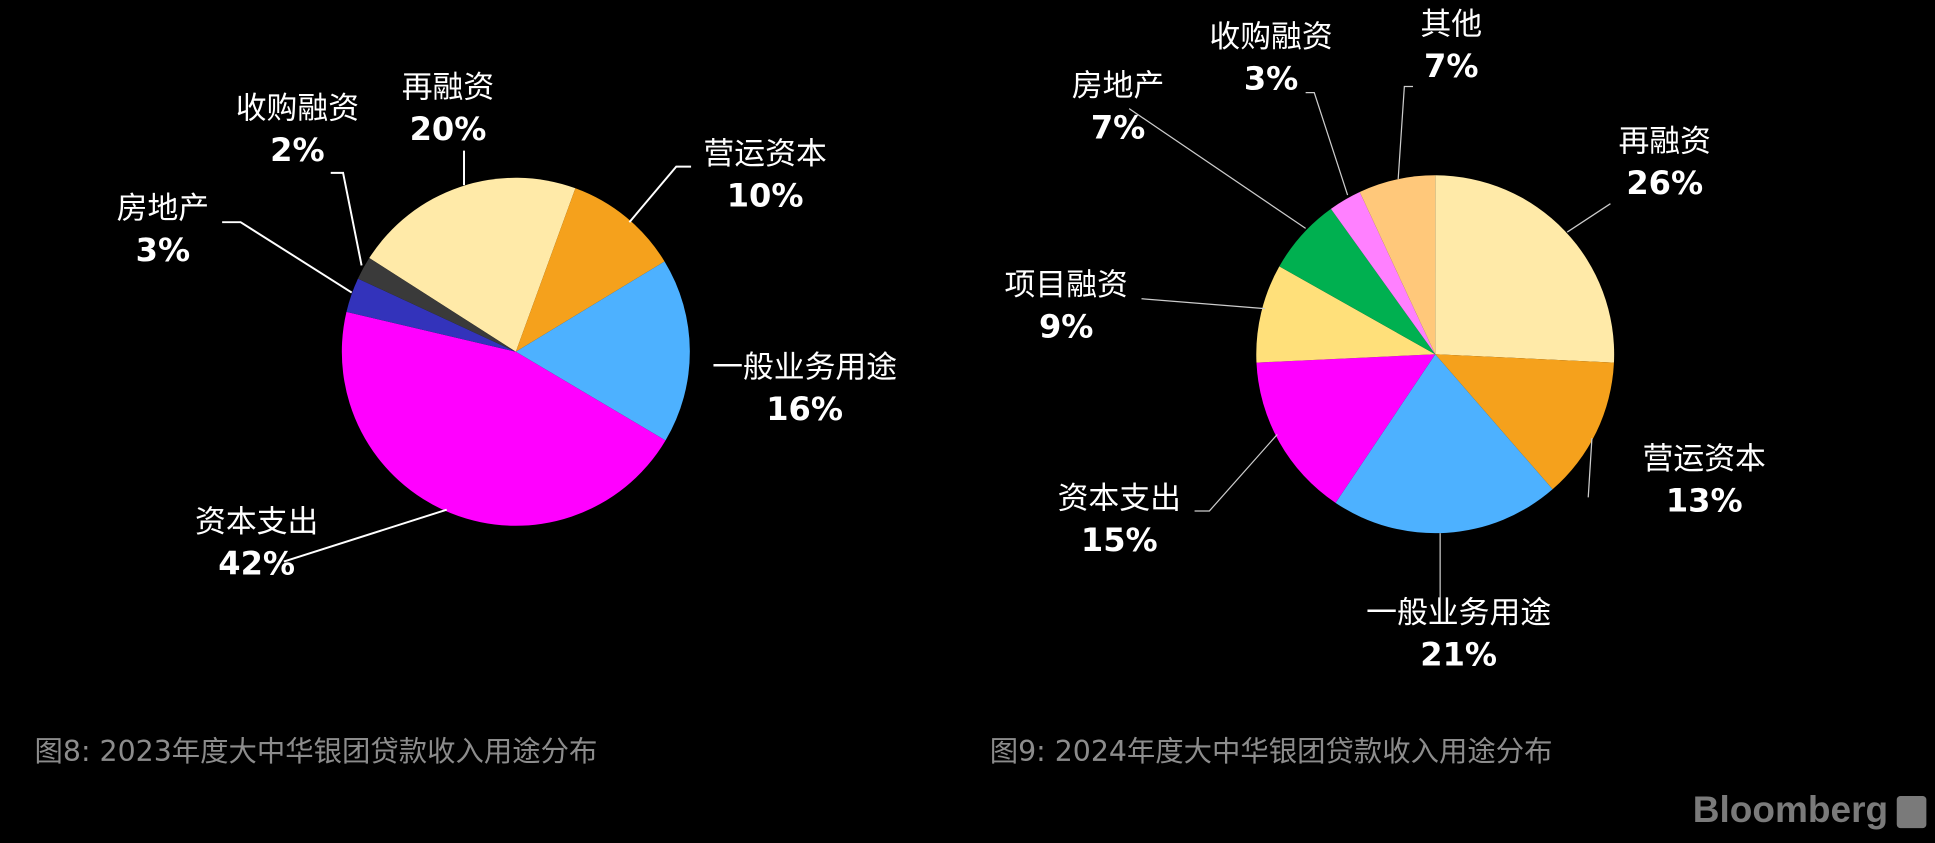 The width and height of the screenshot is (1935, 843). What do you see at coordinates (1911, 812) in the screenshot?
I see `logo-icon` at bounding box center [1911, 812].